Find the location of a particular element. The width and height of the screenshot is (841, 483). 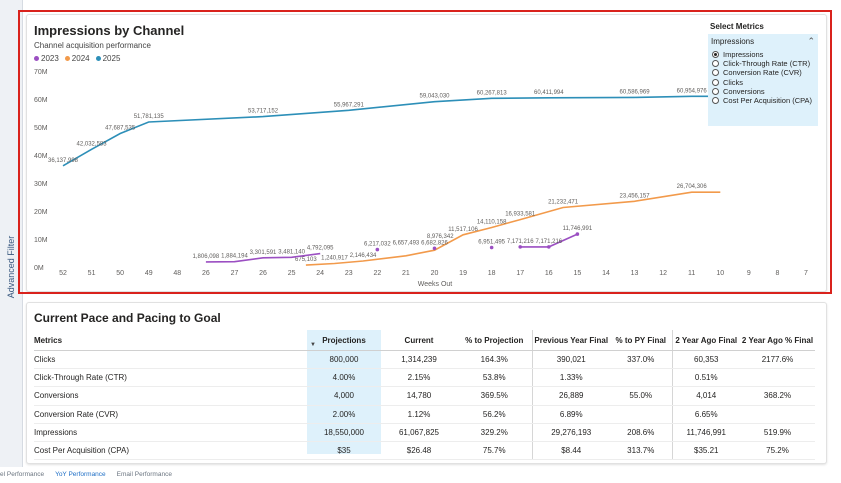

table-cell: 519.9% is located at coordinates (777, 432).